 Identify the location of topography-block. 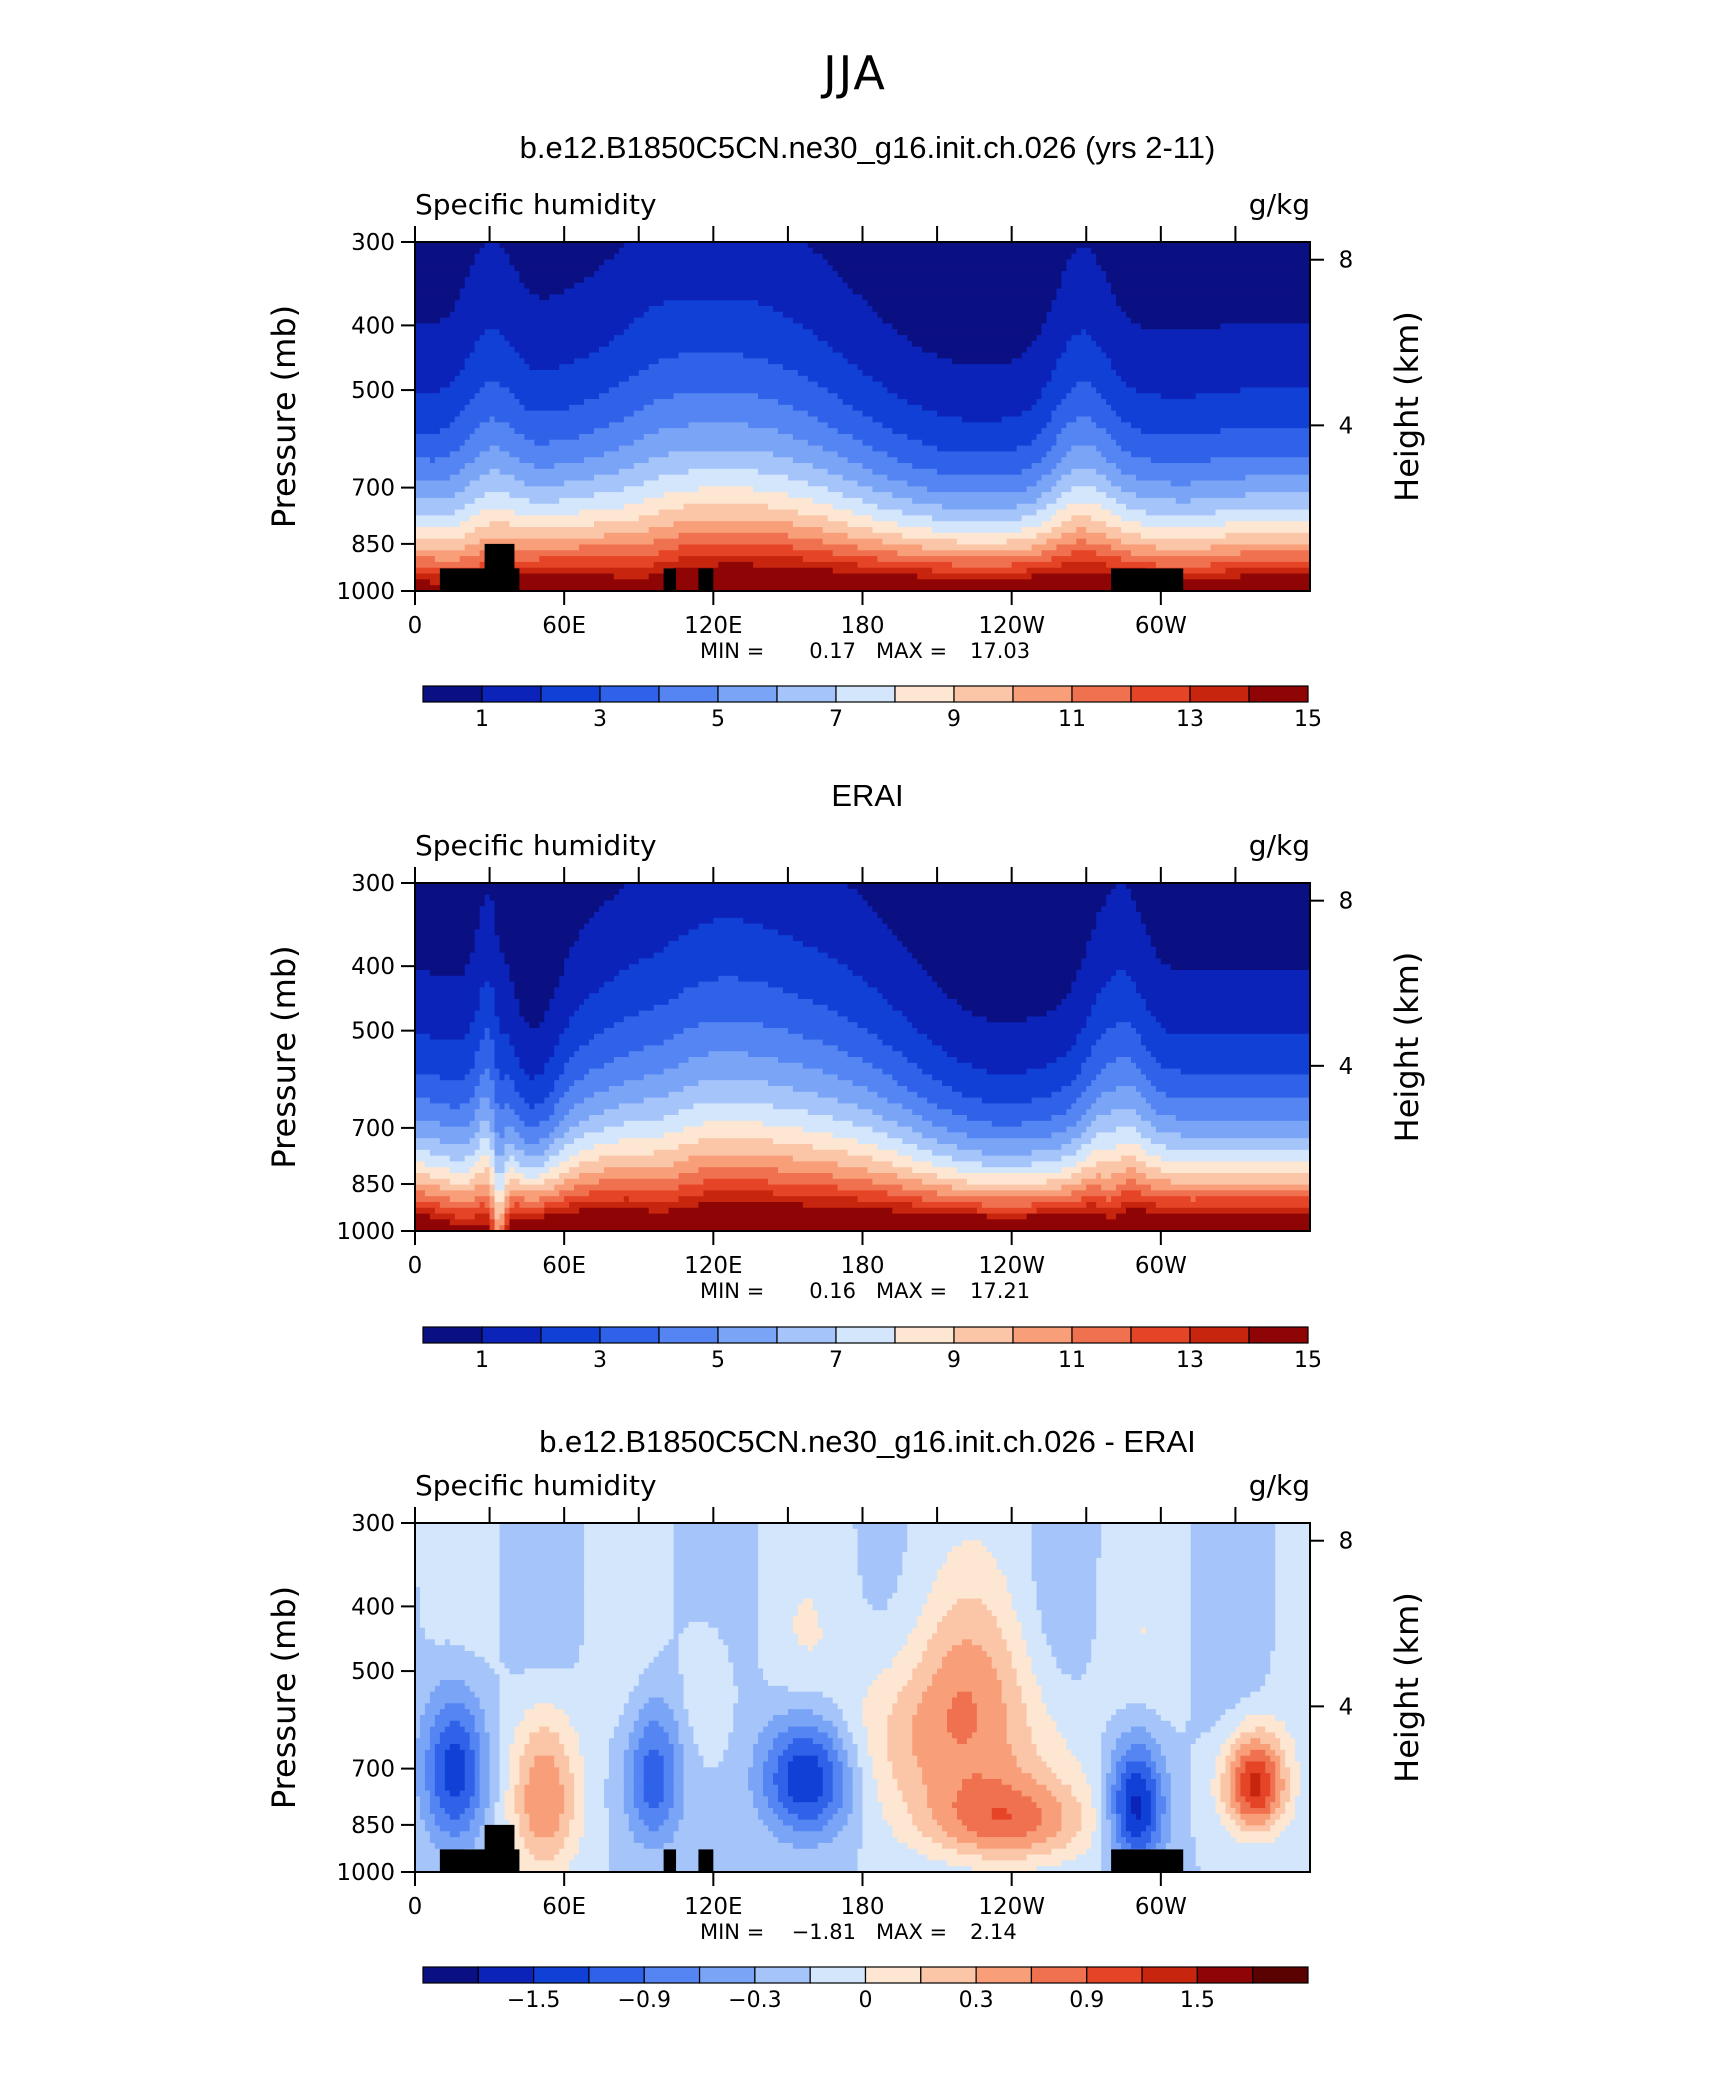
(499, 1848).